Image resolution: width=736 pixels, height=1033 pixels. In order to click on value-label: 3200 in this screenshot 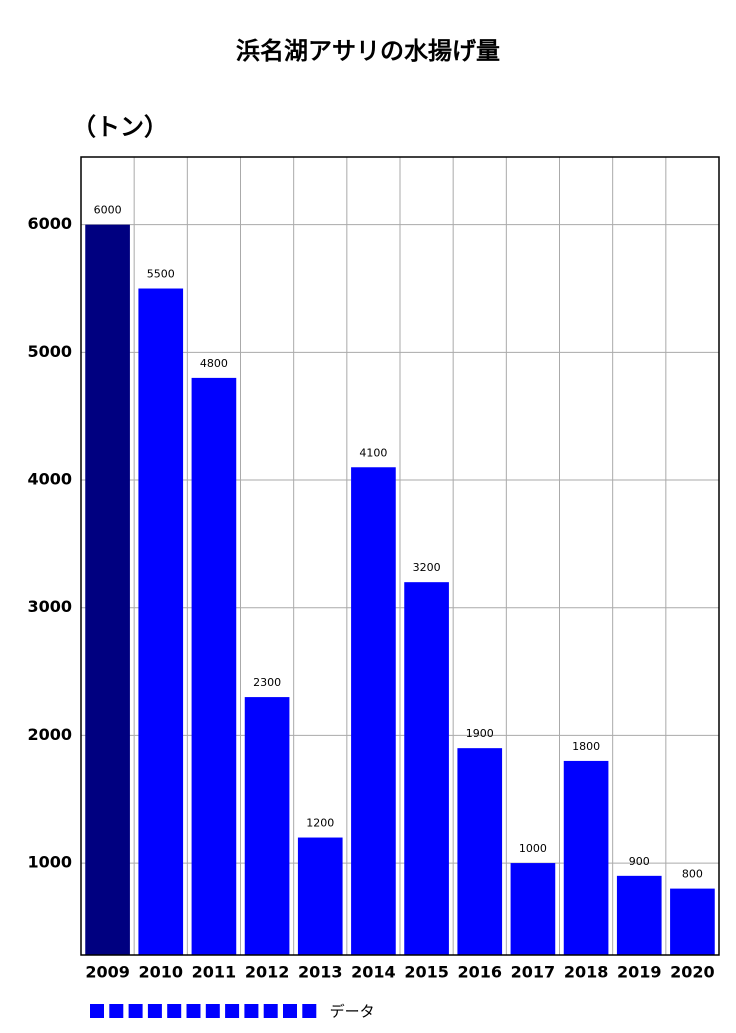, I will do `click(427, 567)`.